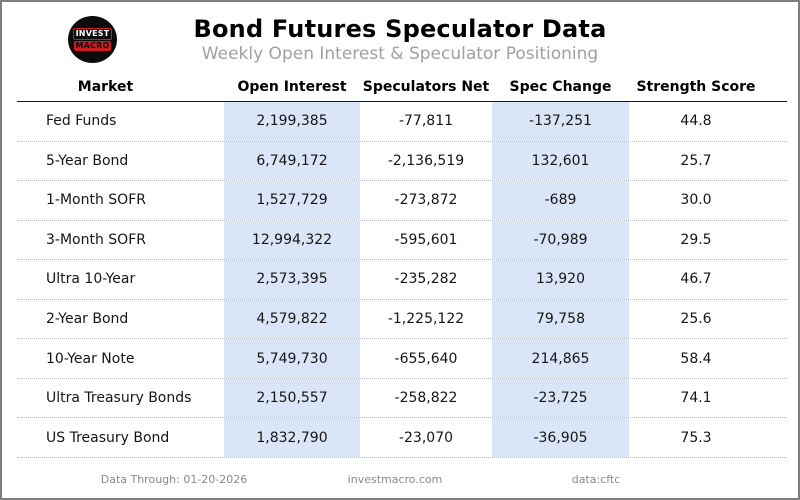 This screenshot has width=800, height=500. Describe the element at coordinates (108, 437) in the screenshot. I see `cell-market: US Treasury Bond` at that location.